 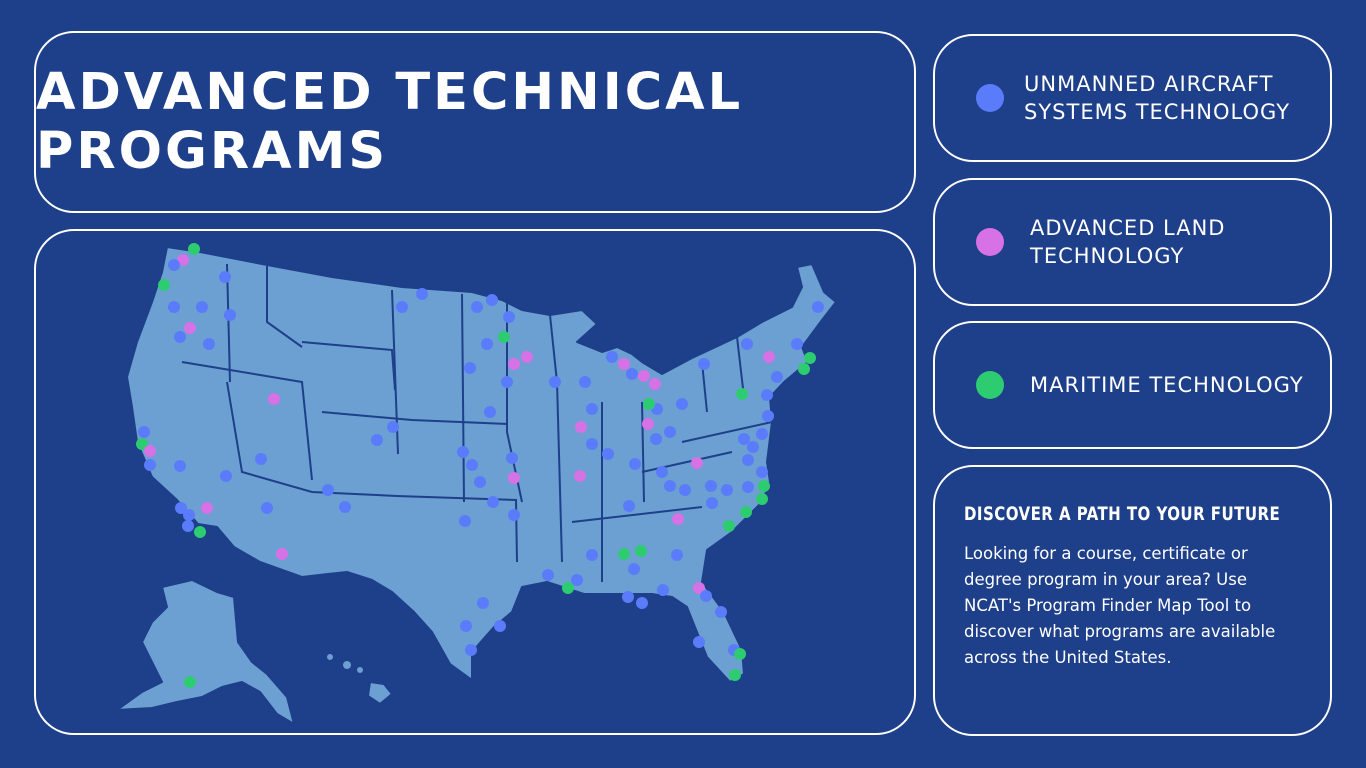 I want to click on legend-land: ADVANCED LAND TECHNOLOGY, so click(x=1132, y=242).